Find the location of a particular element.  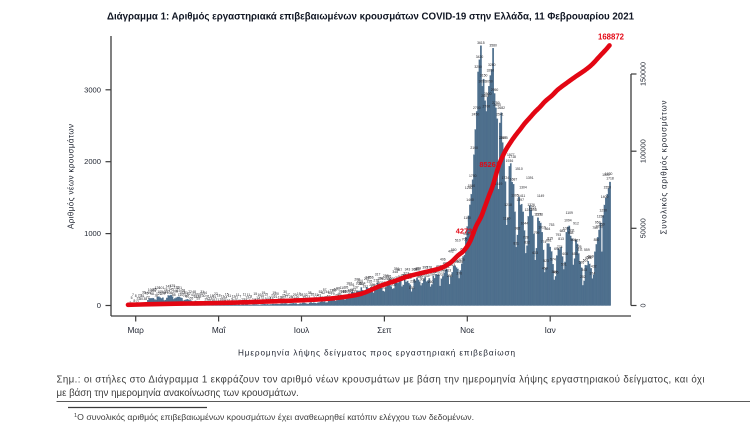

svg-text: 1000 is located at coordinates (92, 233).